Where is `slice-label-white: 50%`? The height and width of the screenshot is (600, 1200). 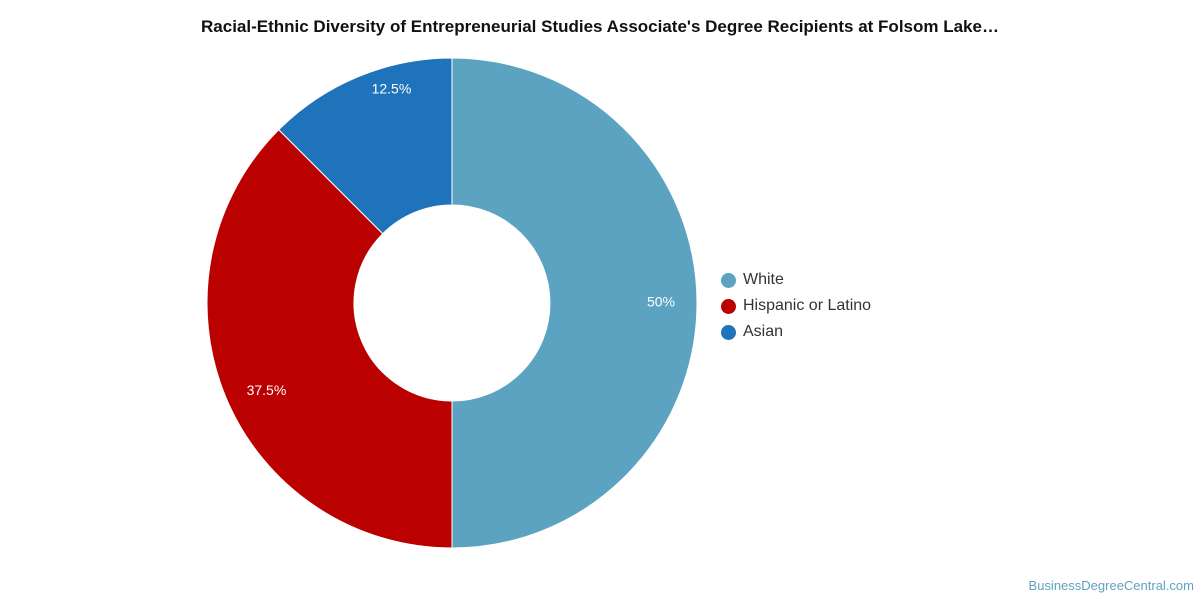 slice-label-white: 50% is located at coordinates (661, 302).